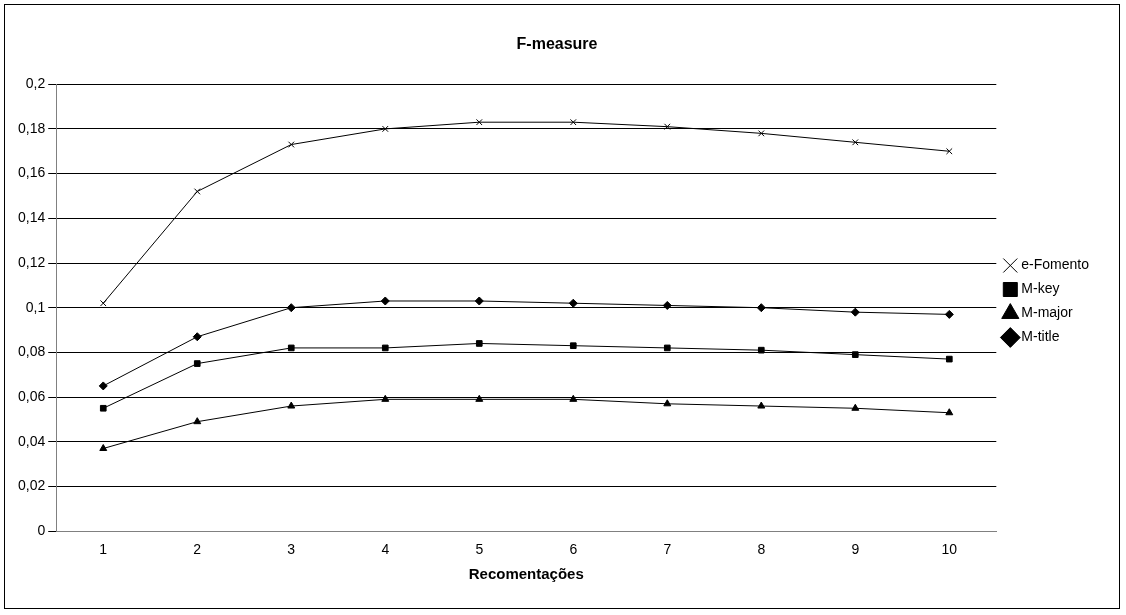 This screenshot has height=615, width=1126. What do you see at coordinates (32, 351) in the screenshot?
I see `y-tick-label: 0,08` at bounding box center [32, 351].